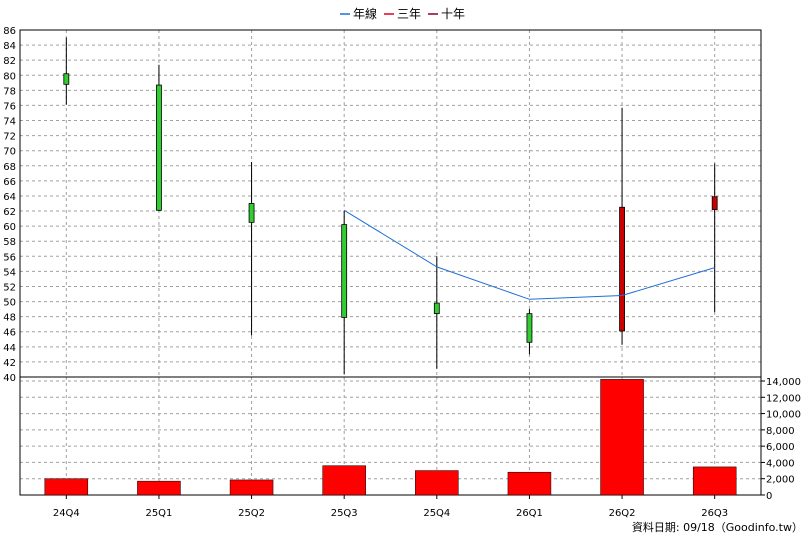 The image size is (808, 540). Describe the element at coordinates (453, 14) in the screenshot. I see `legend-label-2: 十年` at that location.